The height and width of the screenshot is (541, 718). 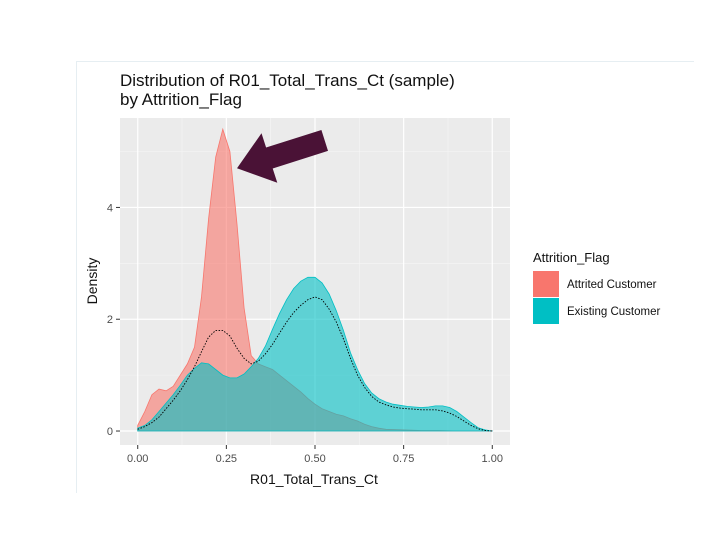 I want to click on overall-density, so click(x=315, y=364).